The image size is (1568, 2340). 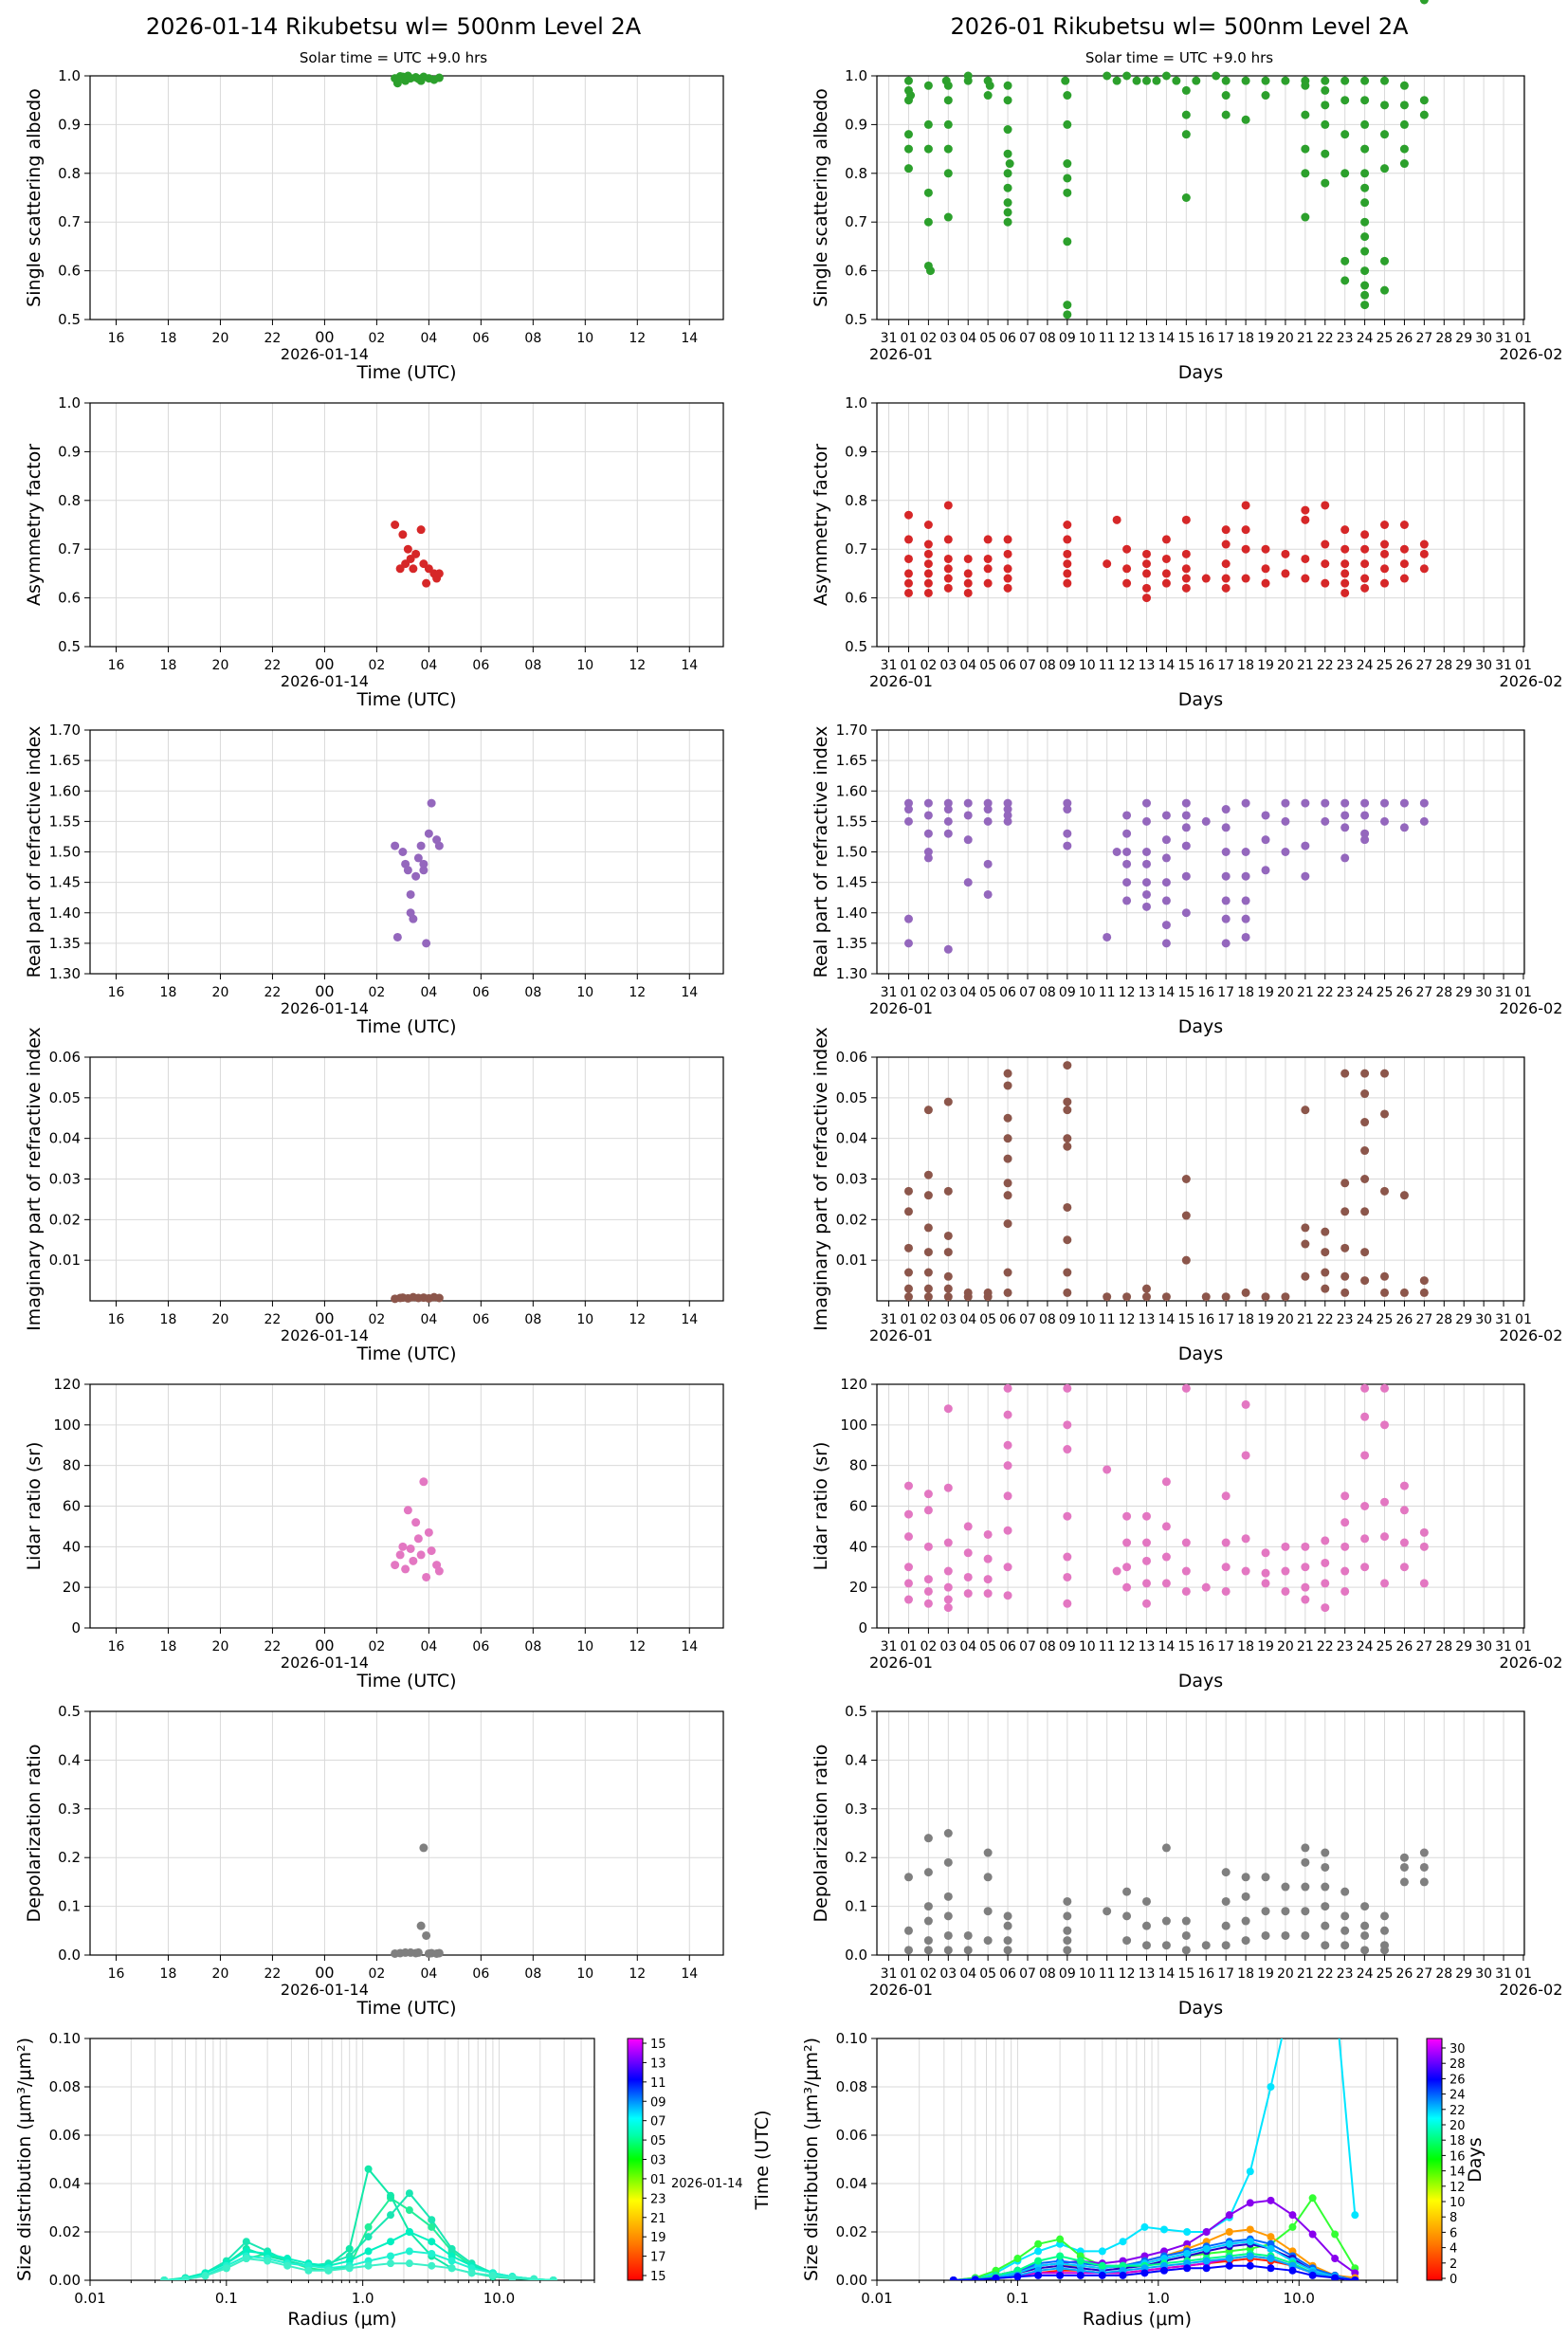 What do you see at coordinates (72, 1546) in the screenshot?
I see `y-tick-label: 40` at bounding box center [72, 1546].